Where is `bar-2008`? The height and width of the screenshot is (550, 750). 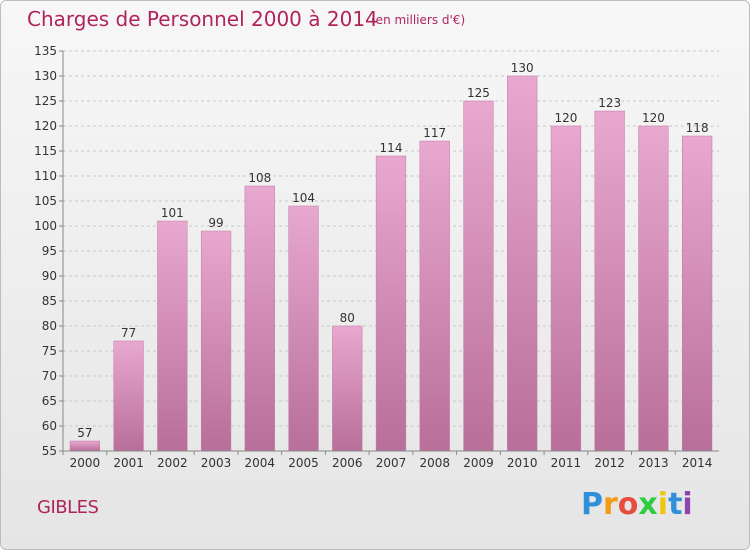
bar-2008 is located at coordinates (434, 296).